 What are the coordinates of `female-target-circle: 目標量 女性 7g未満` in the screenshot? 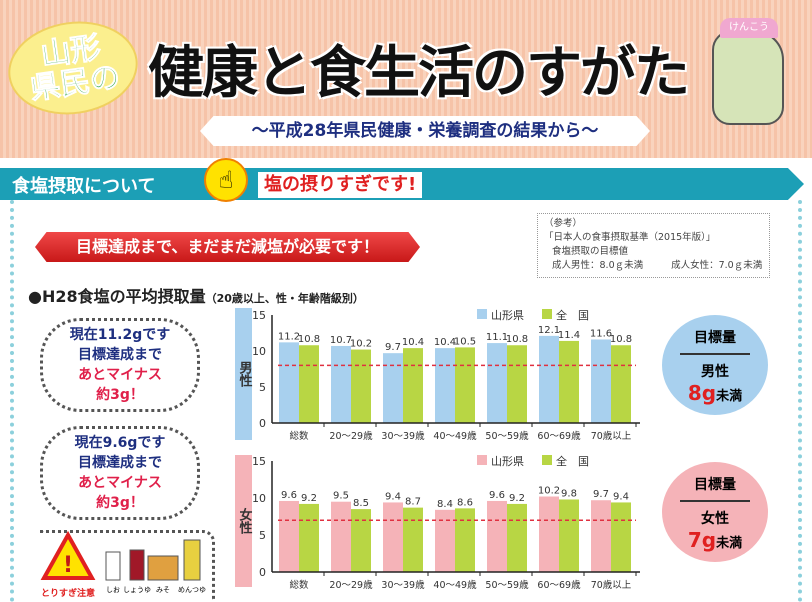 It's located at (715, 512).